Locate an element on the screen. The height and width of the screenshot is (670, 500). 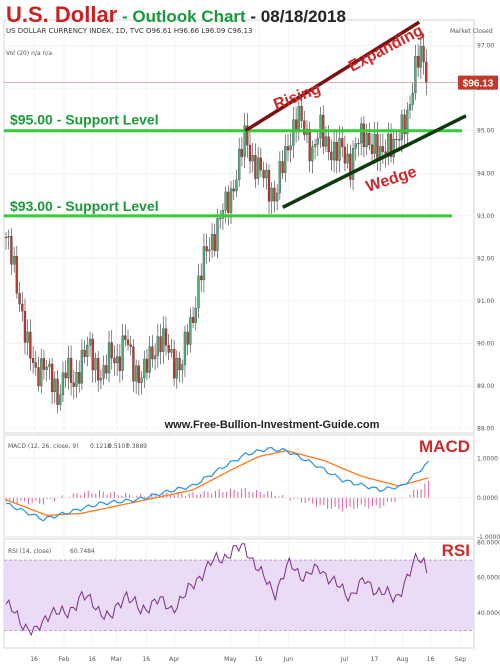
x-tick-label: Jun is located at coordinates (288, 659).